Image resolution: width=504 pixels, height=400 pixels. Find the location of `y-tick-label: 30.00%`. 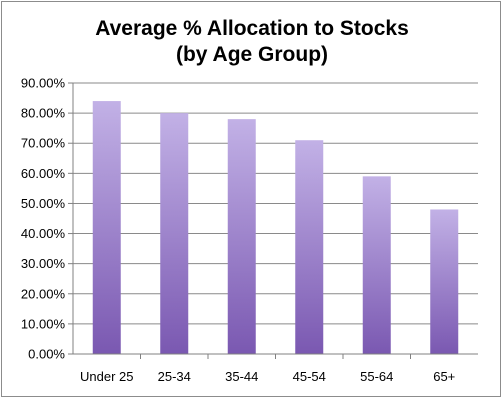

y-tick-label: 30.00% is located at coordinates (43, 263).